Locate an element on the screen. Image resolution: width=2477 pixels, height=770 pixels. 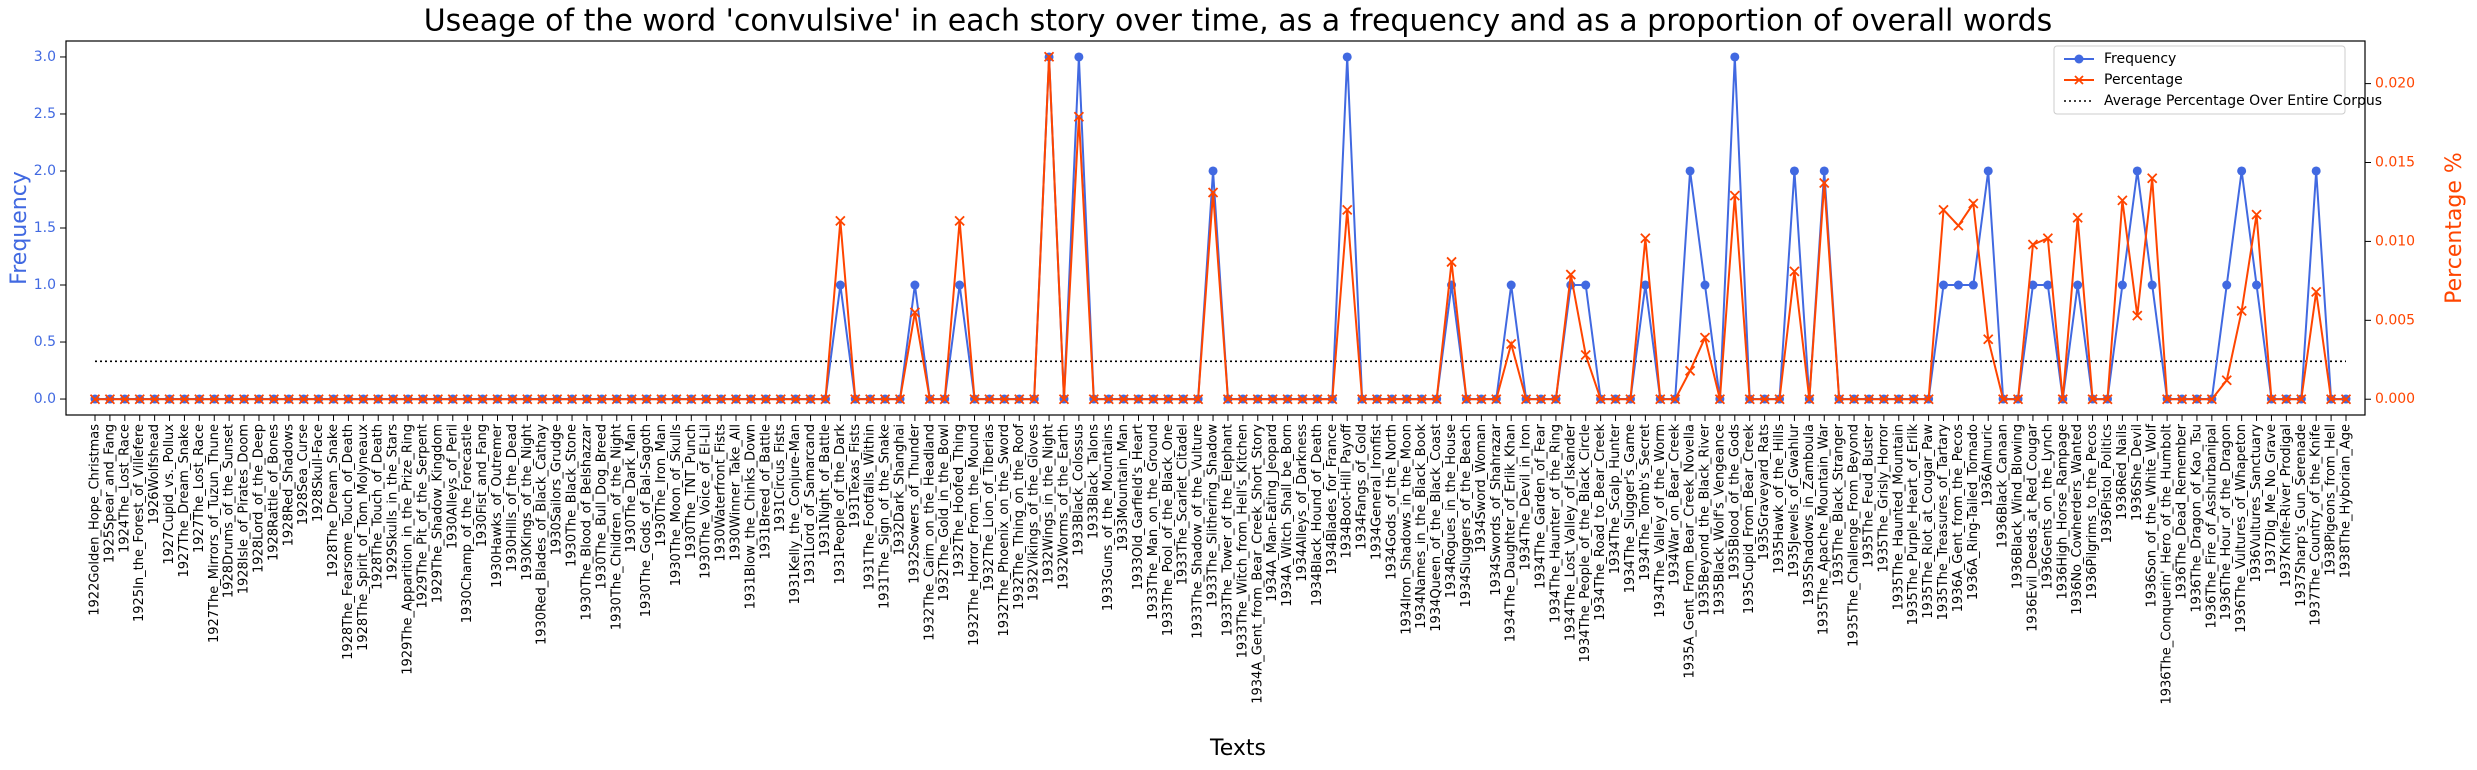
x-tick-label: 1936Almuric is located at coordinates (1988, 465).